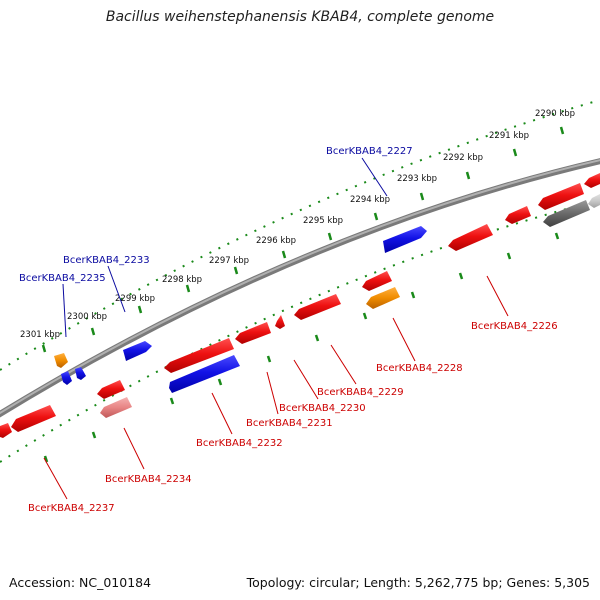  What do you see at coordinates (514, 326) in the screenshot?
I see `gene-label: BcerKBAB4_2226` at bounding box center [514, 326].